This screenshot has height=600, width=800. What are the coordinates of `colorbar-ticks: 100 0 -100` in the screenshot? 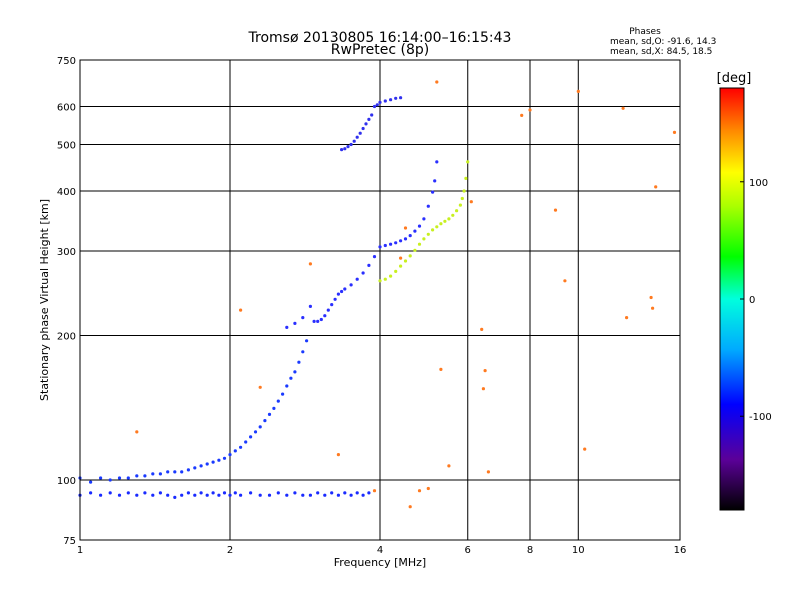 It's located at (756, 300).